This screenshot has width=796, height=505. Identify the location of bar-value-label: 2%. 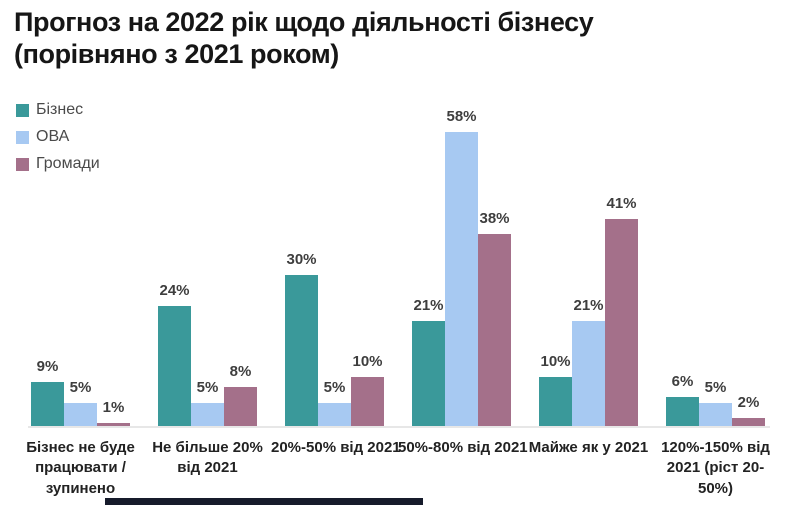
(748, 402).